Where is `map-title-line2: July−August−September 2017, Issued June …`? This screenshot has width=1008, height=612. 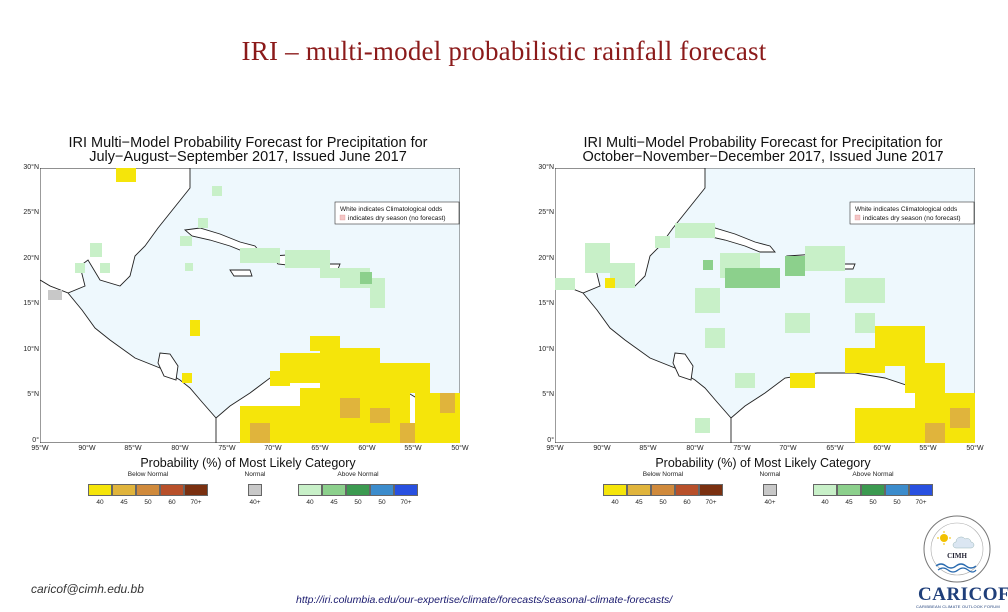 map-title-line2: July−August−September 2017, Issued June … is located at coordinates (248, 157).